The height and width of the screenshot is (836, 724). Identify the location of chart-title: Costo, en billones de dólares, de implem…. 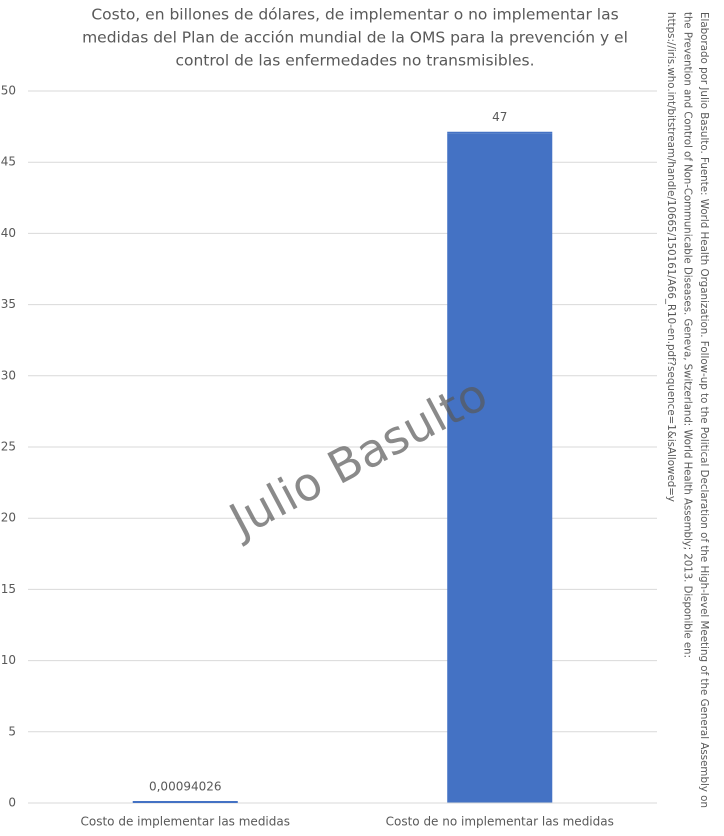
(354, 15).